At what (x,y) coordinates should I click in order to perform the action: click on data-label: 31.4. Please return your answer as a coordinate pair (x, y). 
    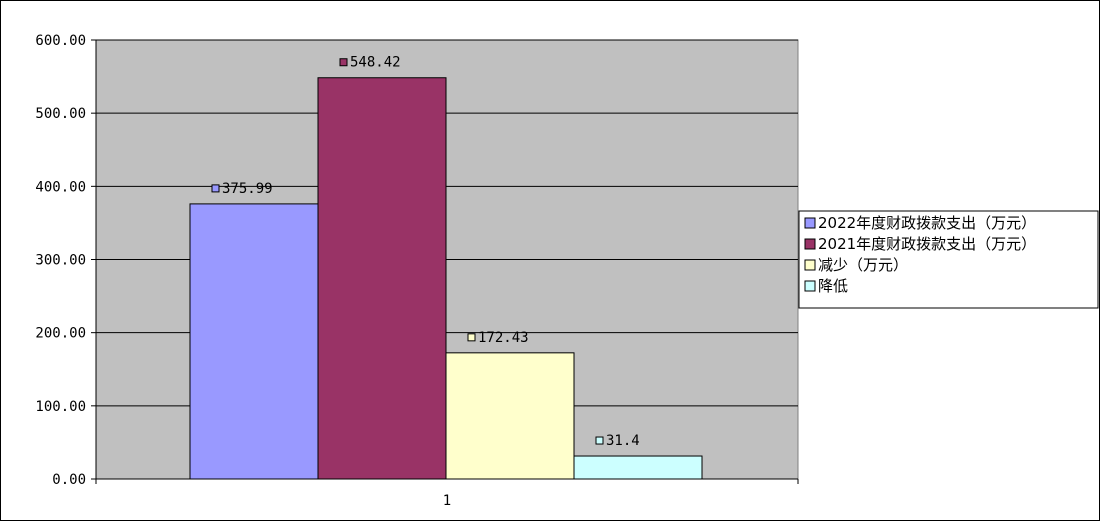
    Looking at the image, I should click on (617, 441).